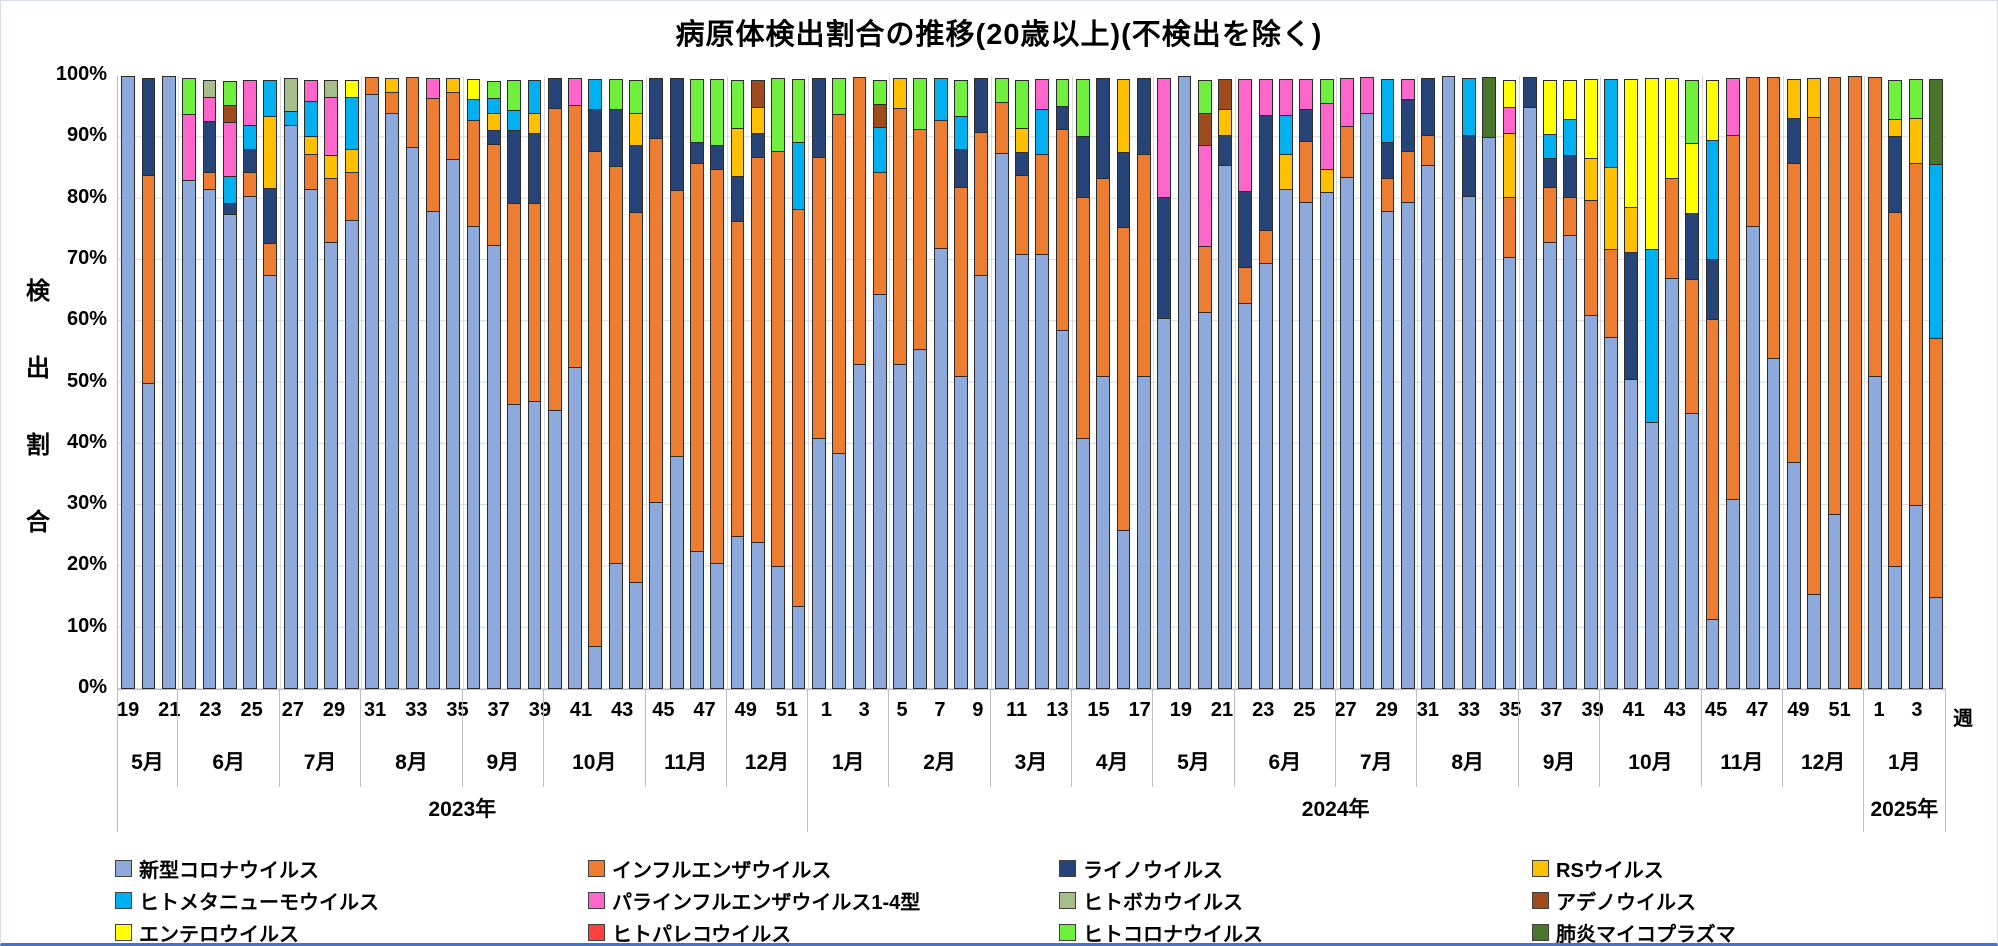 The image size is (1998, 946). Describe the element at coordinates (864, 710) in the screenshot. I see `week-label: 3` at that location.